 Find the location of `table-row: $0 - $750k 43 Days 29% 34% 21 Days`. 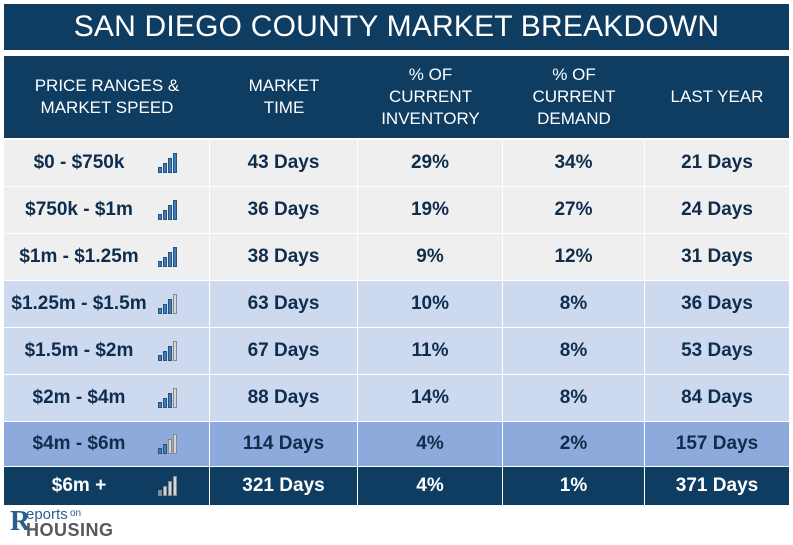

table-row: $0 - $750k 43 Days 29% 34% 21 Days is located at coordinates (396, 163).